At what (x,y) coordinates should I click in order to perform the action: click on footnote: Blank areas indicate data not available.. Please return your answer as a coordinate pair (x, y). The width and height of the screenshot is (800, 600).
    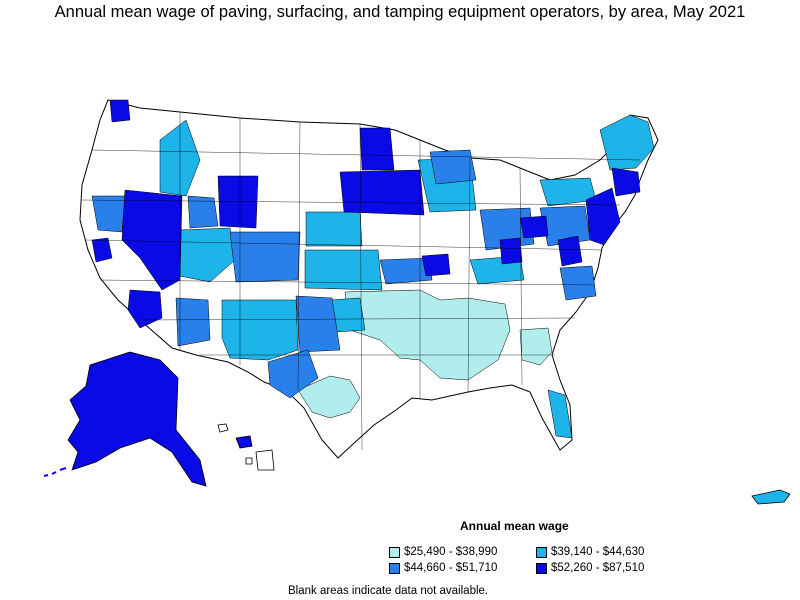
    Looking at the image, I should click on (388, 591).